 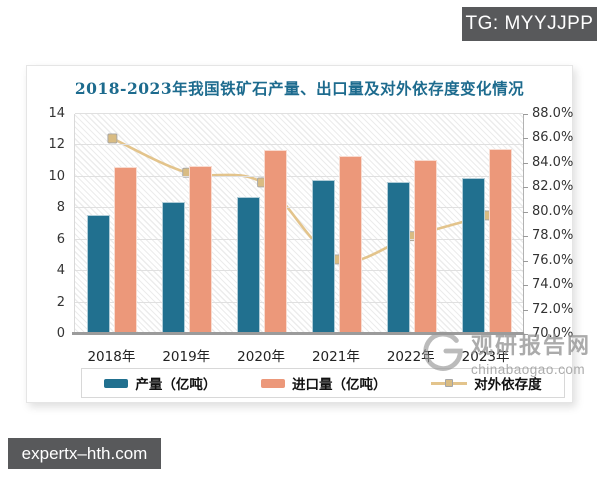 I want to click on legend-line-marker, so click(x=449, y=383).